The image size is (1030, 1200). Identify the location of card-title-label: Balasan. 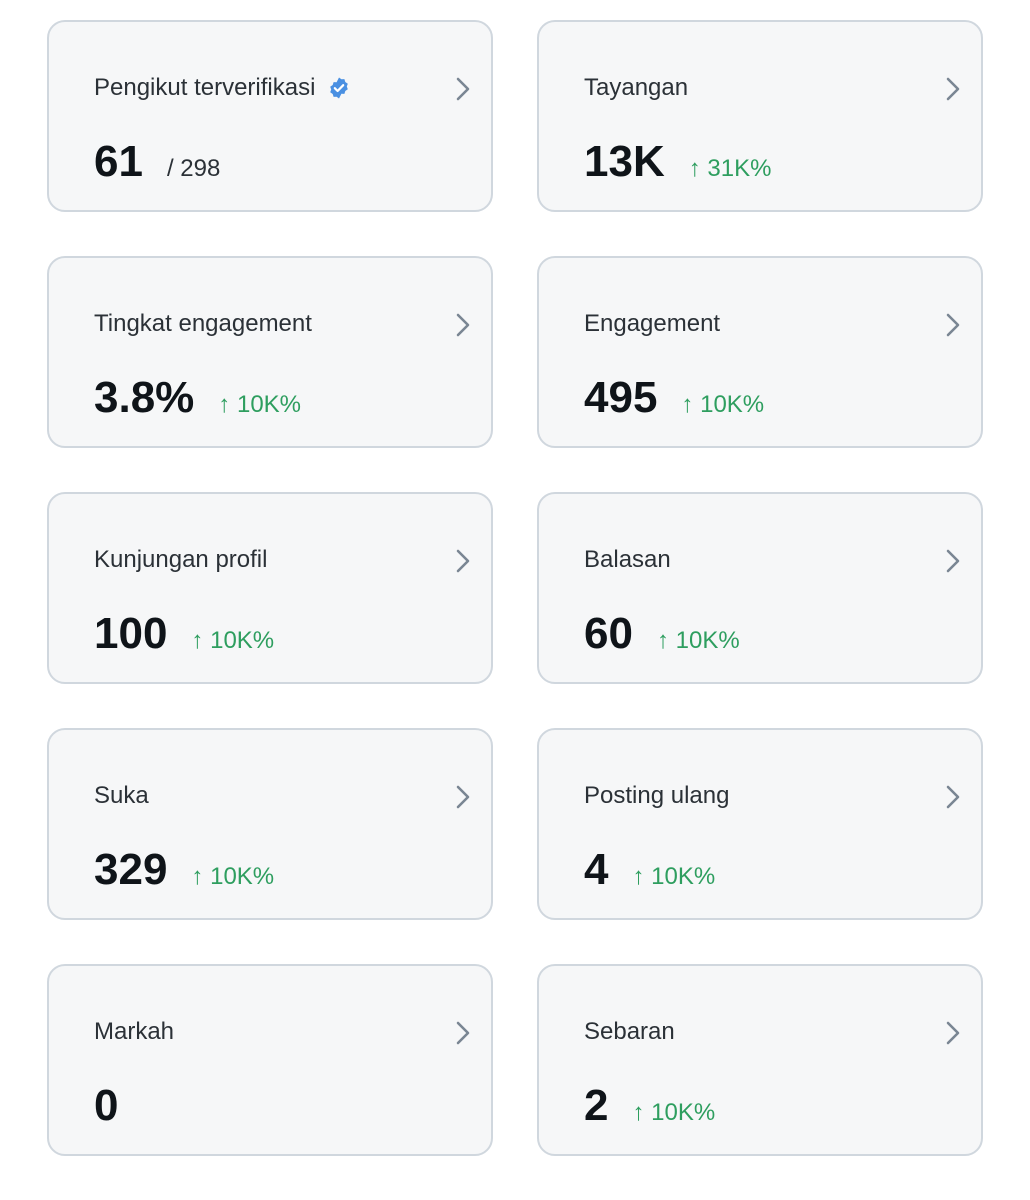
(627, 559).